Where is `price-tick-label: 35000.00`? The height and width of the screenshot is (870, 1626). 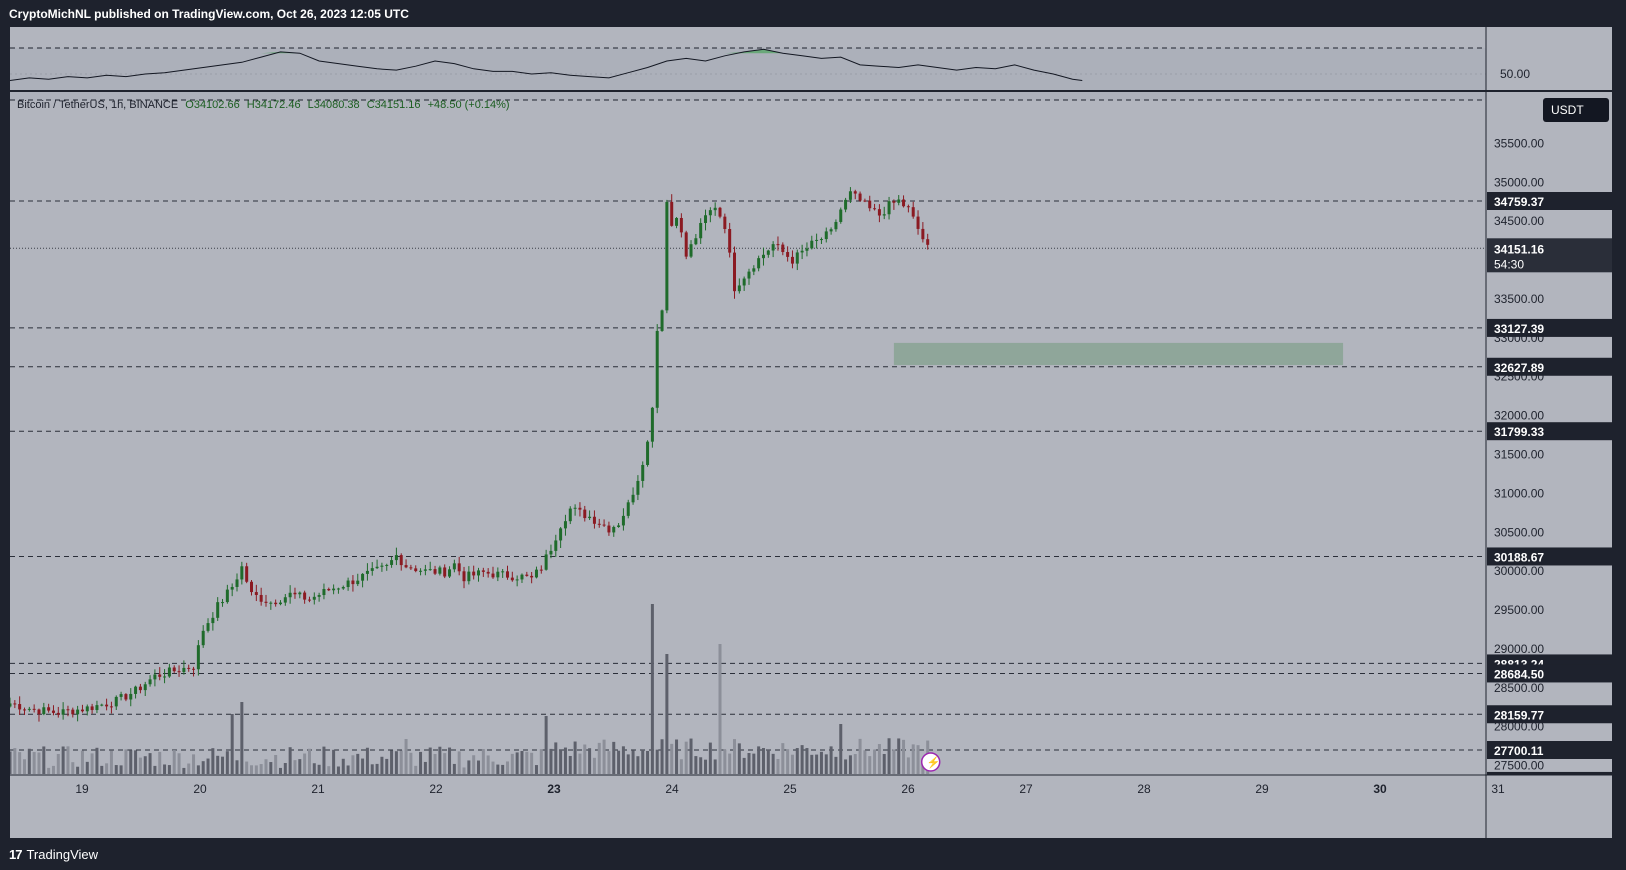
price-tick-label: 35000.00 is located at coordinates (1519, 182).